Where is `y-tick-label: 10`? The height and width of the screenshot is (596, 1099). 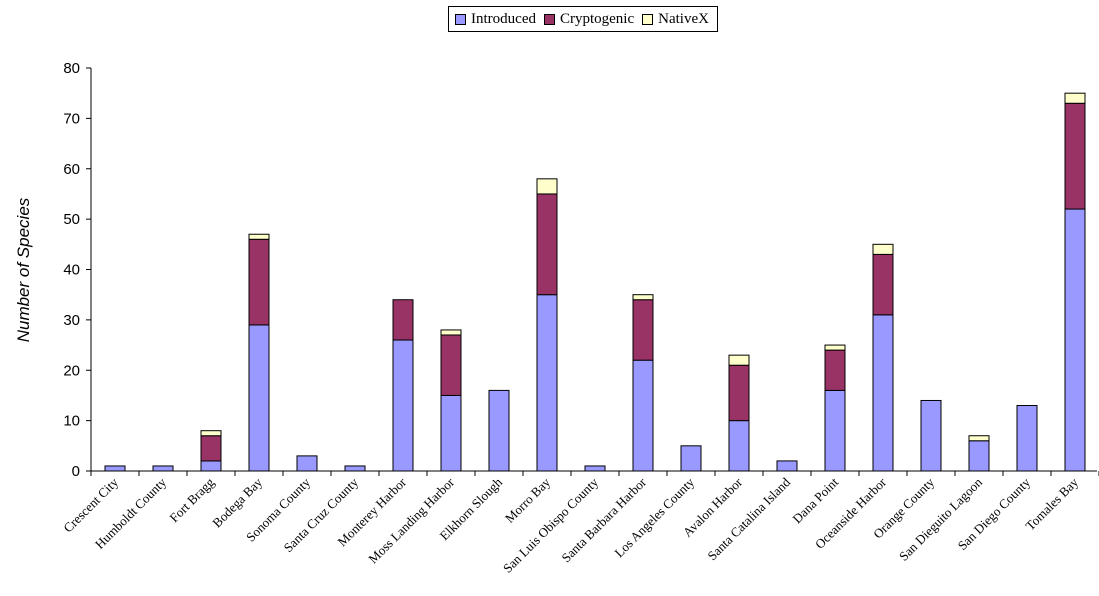
y-tick-label: 10 is located at coordinates (71, 421).